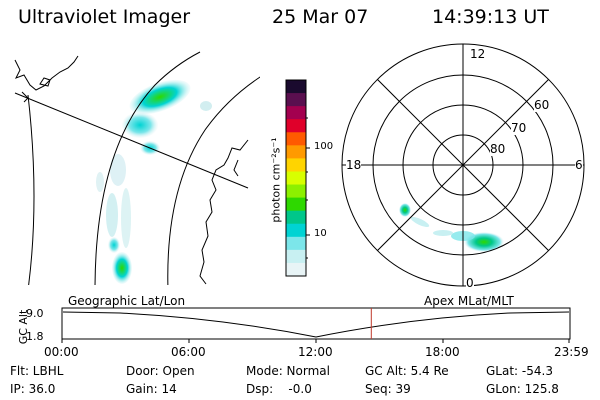 The height and width of the screenshot is (400, 600). I want to click on info-dsp: Dsp: -0.0, so click(279, 389).